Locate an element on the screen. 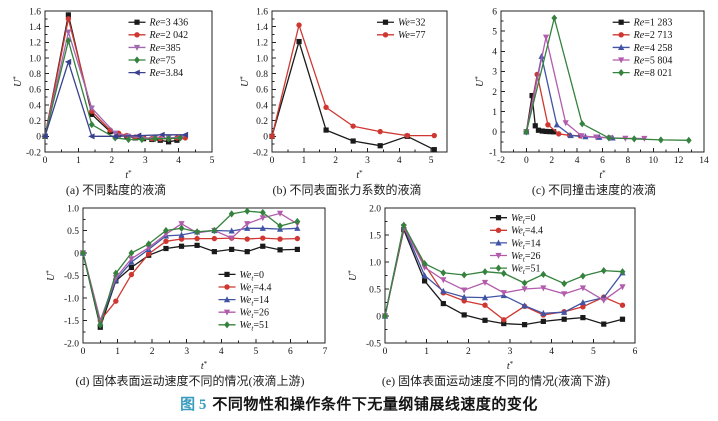 The height and width of the screenshot is (421, 718). figure-caption-label: 图 5 is located at coordinates (193, 405).